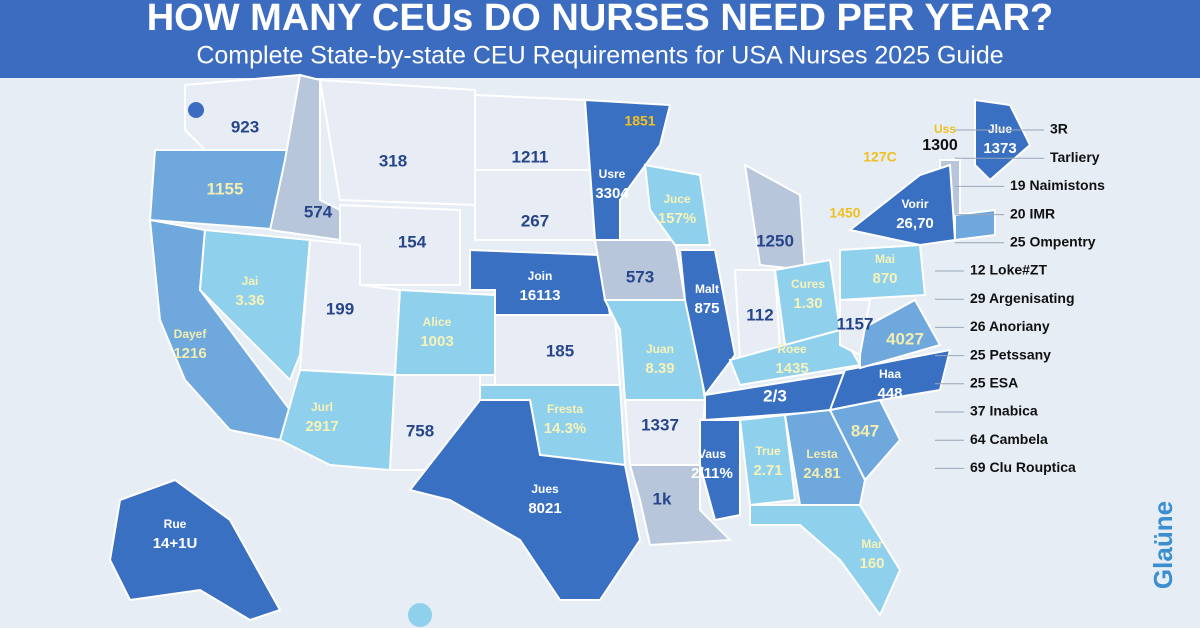 This screenshot has height=628, width=1200. I want to click on state-label: Dayef, so click(191, 334).